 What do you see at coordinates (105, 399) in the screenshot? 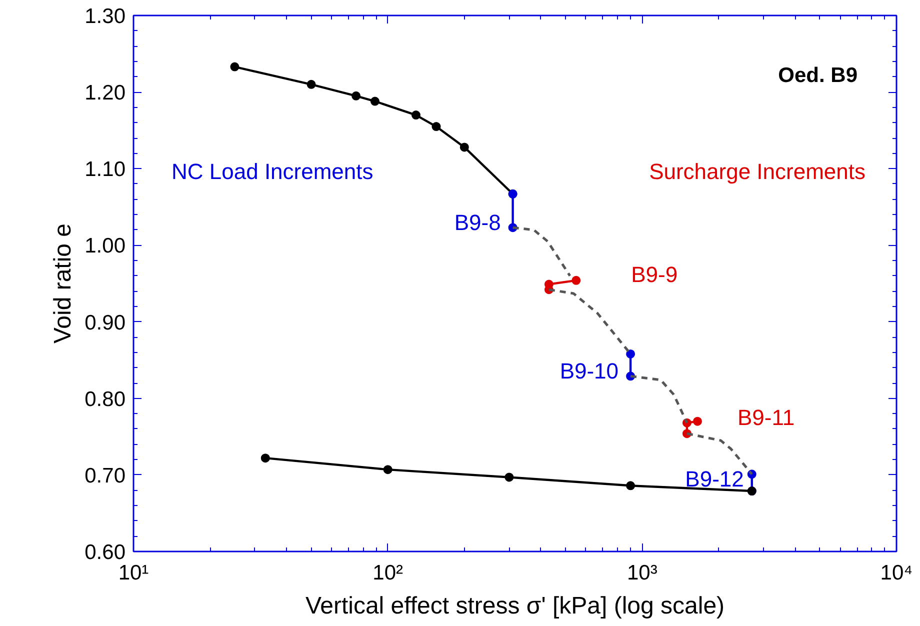
I see `y-tick-label: 0.80` at bounding box center [105, 399].